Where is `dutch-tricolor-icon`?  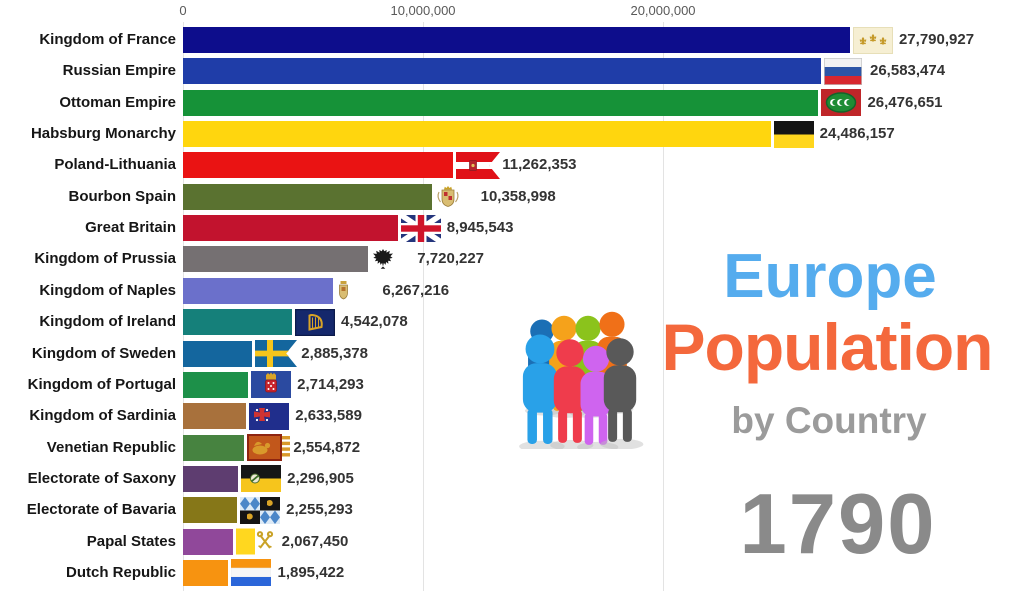 dutch-tricolor-icon is located at coordinates (251, 573).